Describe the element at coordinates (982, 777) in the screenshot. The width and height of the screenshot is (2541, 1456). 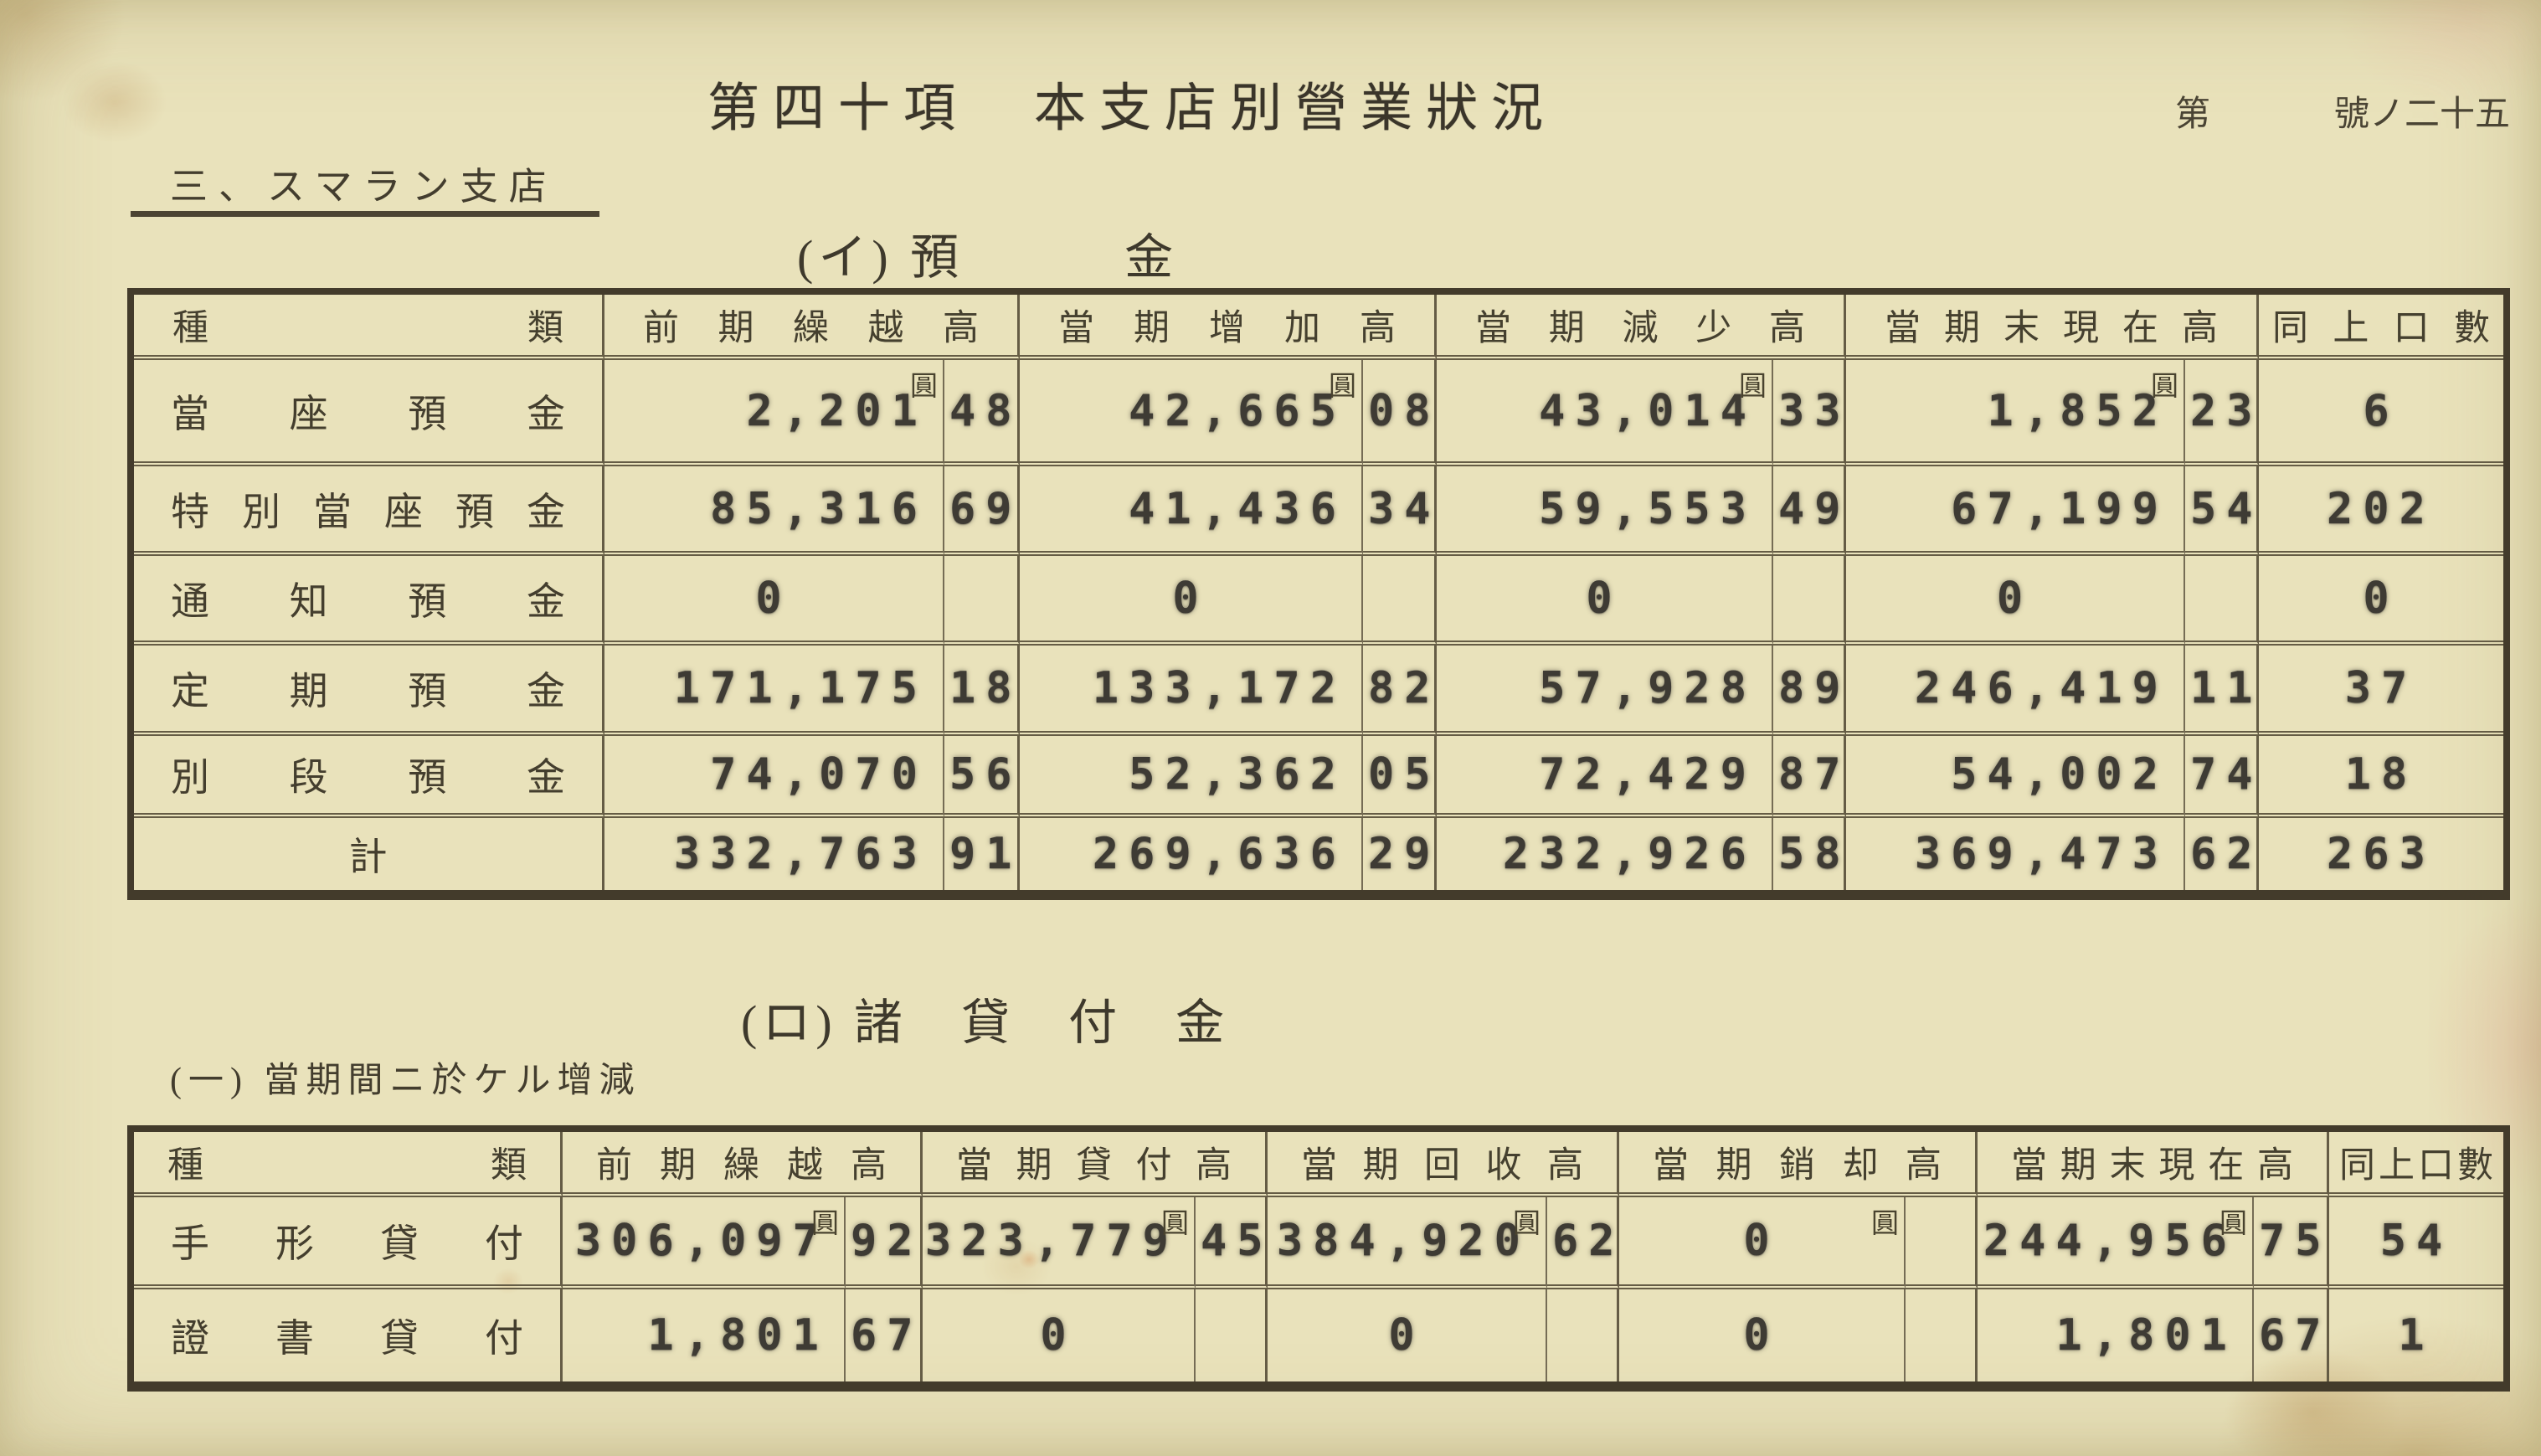
I see `sen-cell: 56` at that location.